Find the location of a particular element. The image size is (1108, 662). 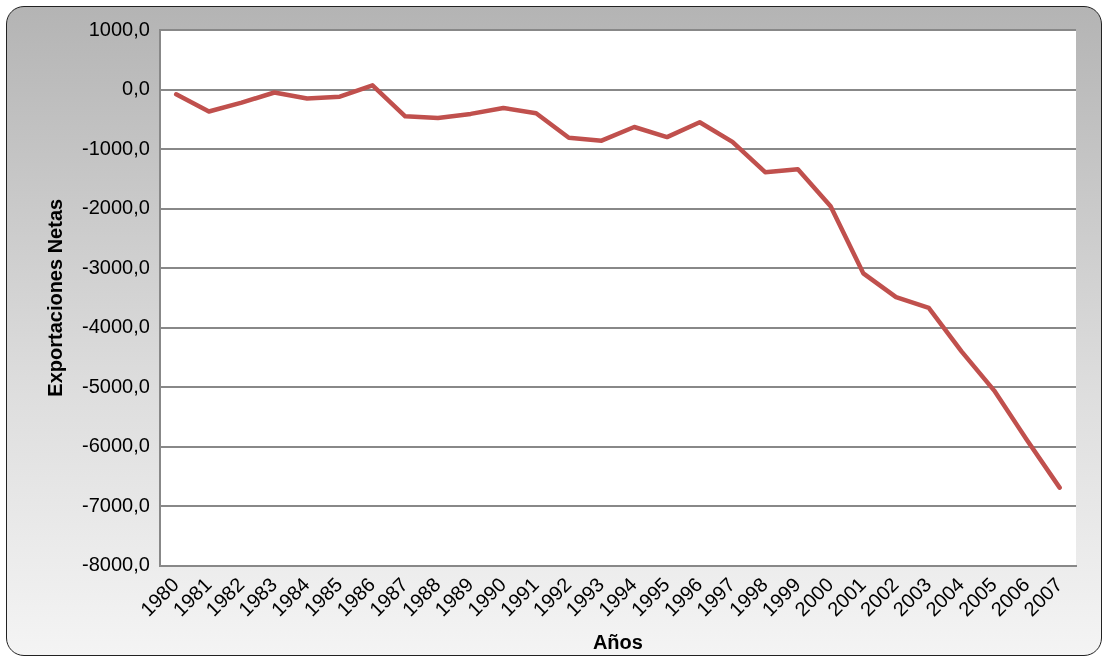

y-tick-label: -4000,0 is located at coordinates (115, 326).